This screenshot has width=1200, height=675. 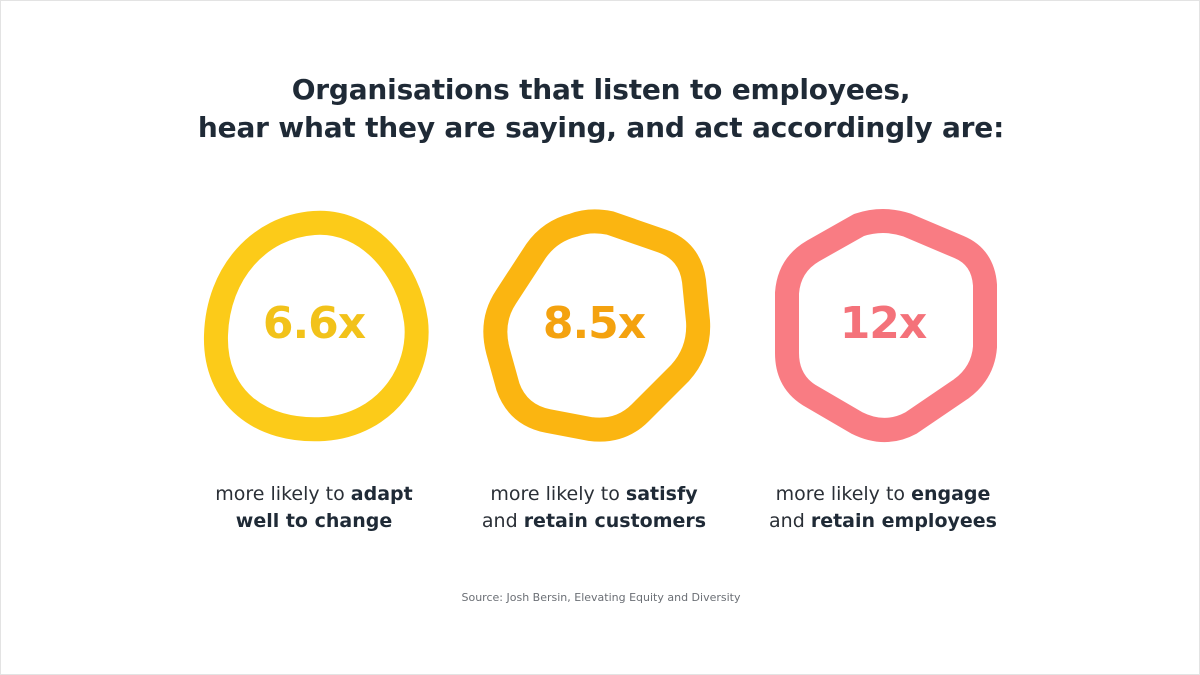 What do you see at coordinates (601, 89) in the screenshot?
I see `headline-line-1: Organisations that listen to employees,` at bounding box center [601, 89].